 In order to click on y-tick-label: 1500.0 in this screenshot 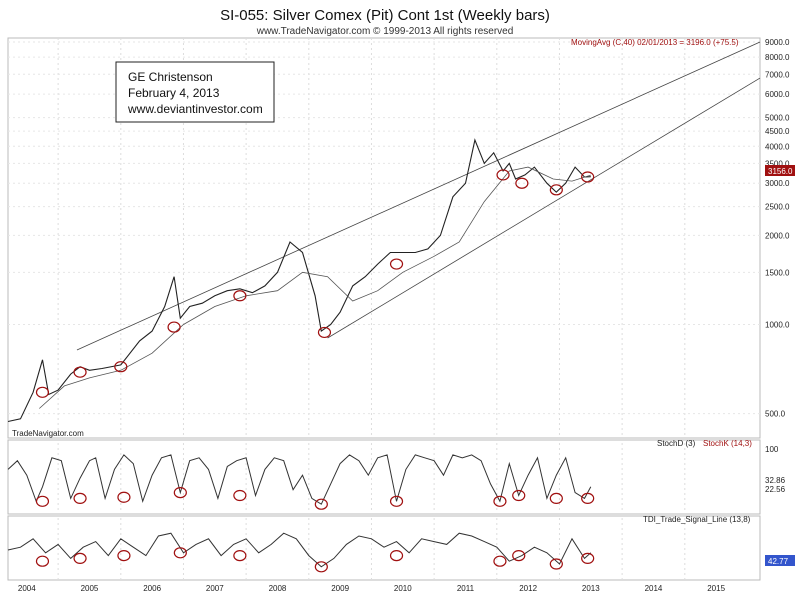, I will do `click(777, 272)`.